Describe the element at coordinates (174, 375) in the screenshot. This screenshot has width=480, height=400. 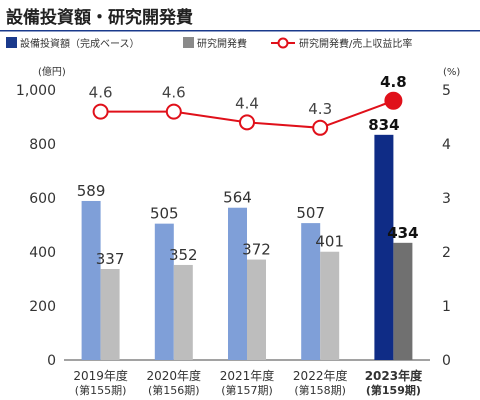
I see `x-tick-label-year: 2020年度` at that location.